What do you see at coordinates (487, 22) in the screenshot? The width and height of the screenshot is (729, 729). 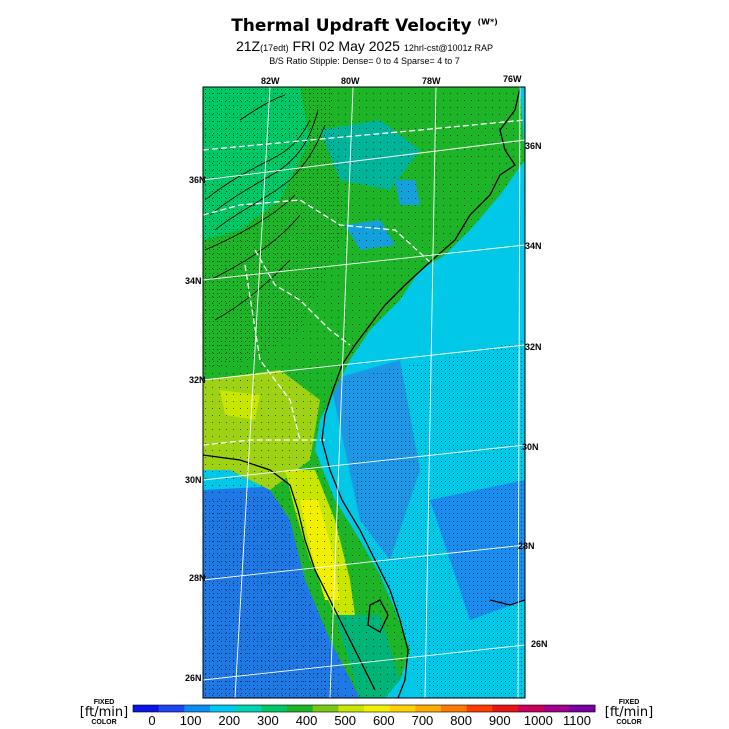 I see `title-units: (W*)` at bounding box center [487, 22].